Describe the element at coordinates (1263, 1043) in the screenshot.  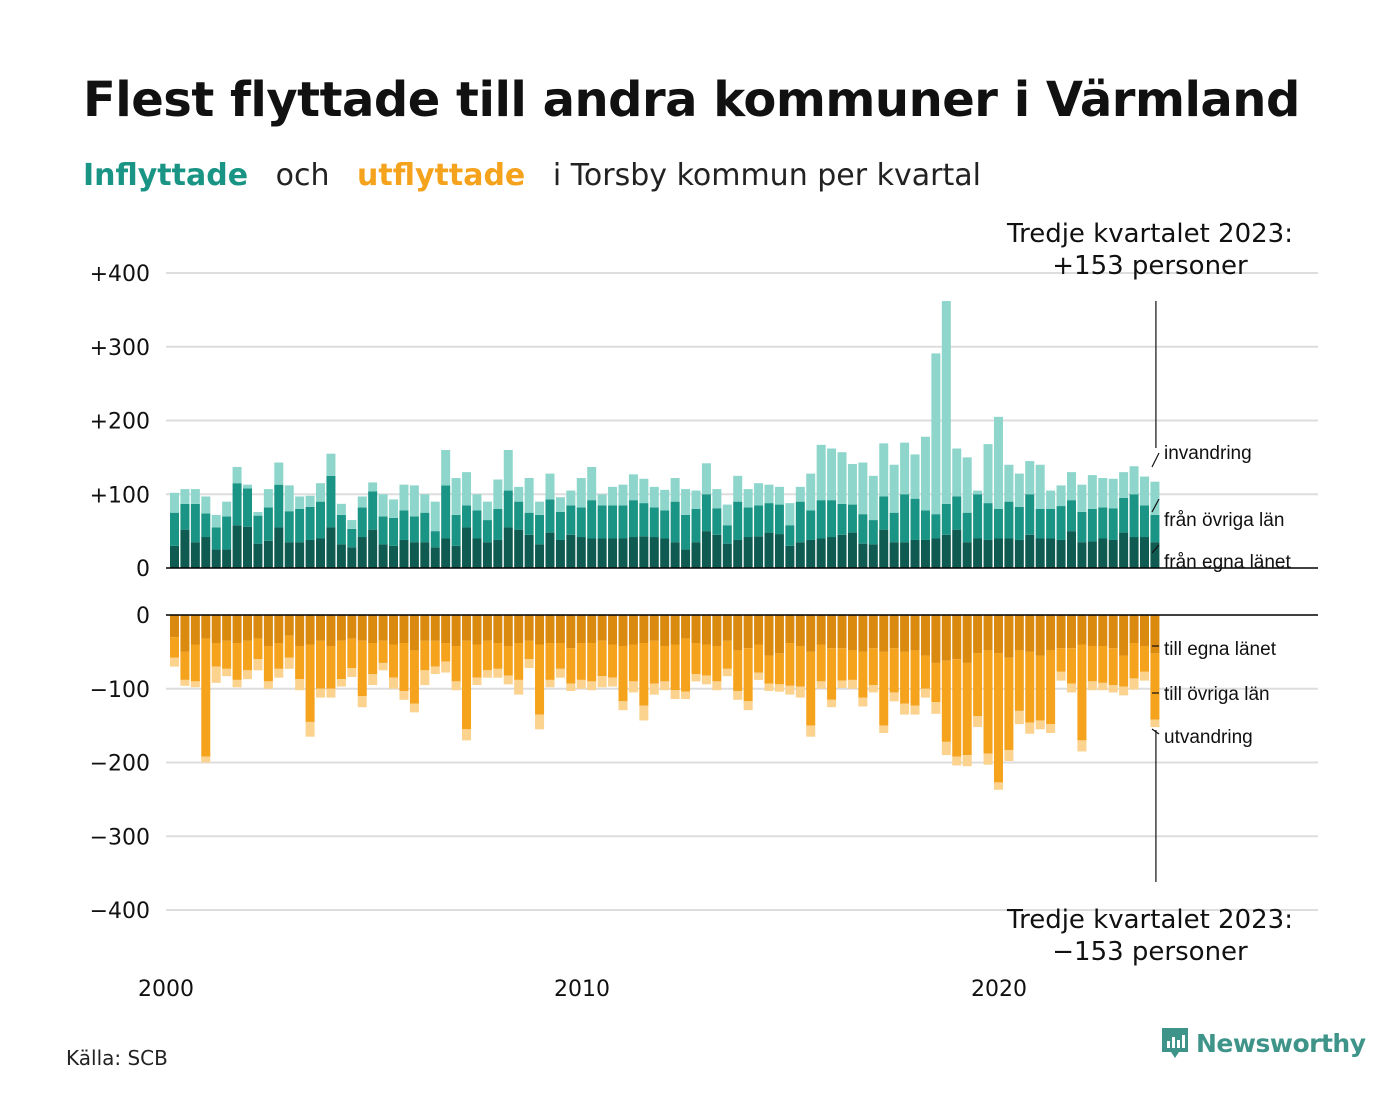
I see `brand-logo: Newsworthy` at that location.